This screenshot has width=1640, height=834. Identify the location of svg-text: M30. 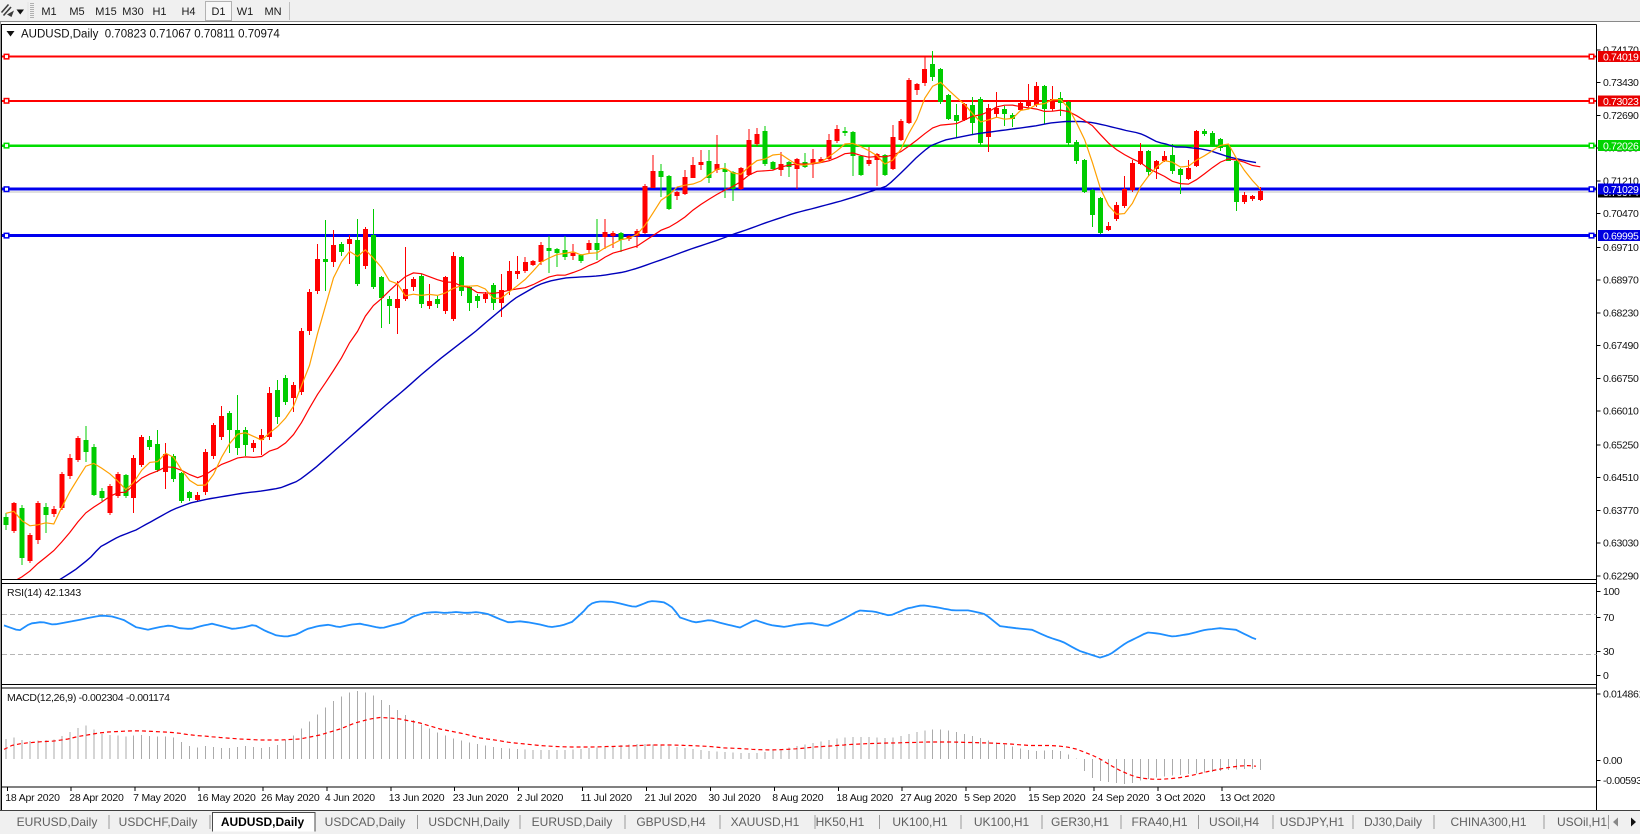
(132, 12).